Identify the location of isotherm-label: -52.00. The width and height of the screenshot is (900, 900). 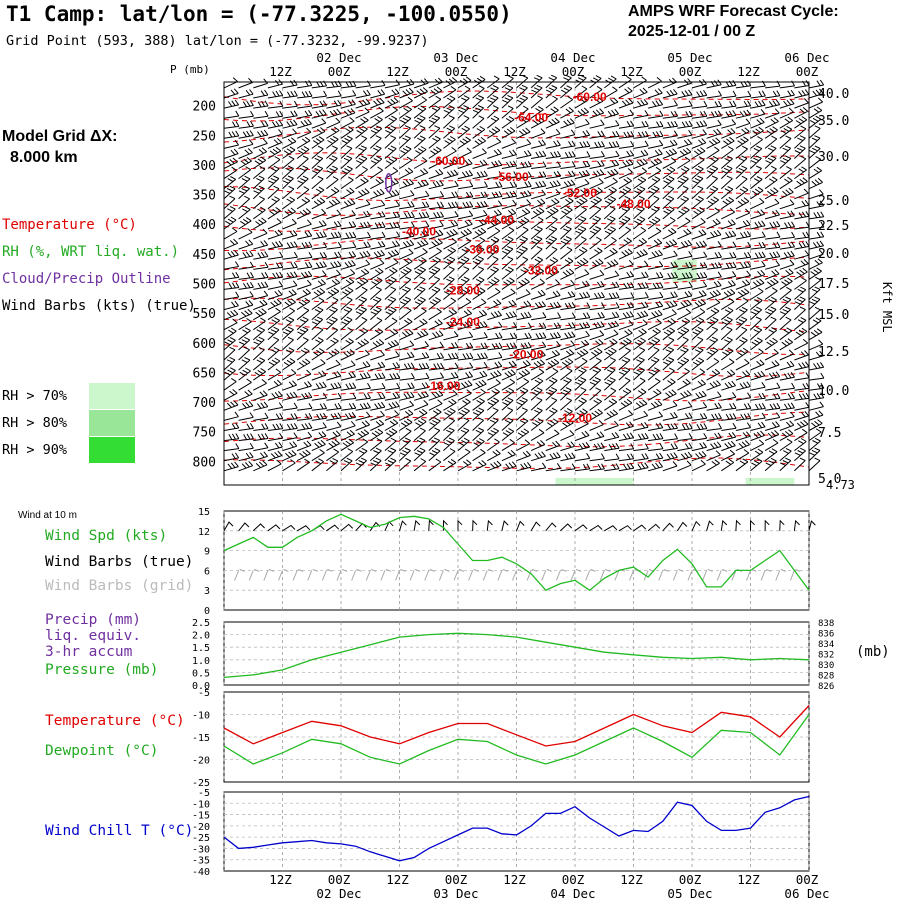
(580, 193).